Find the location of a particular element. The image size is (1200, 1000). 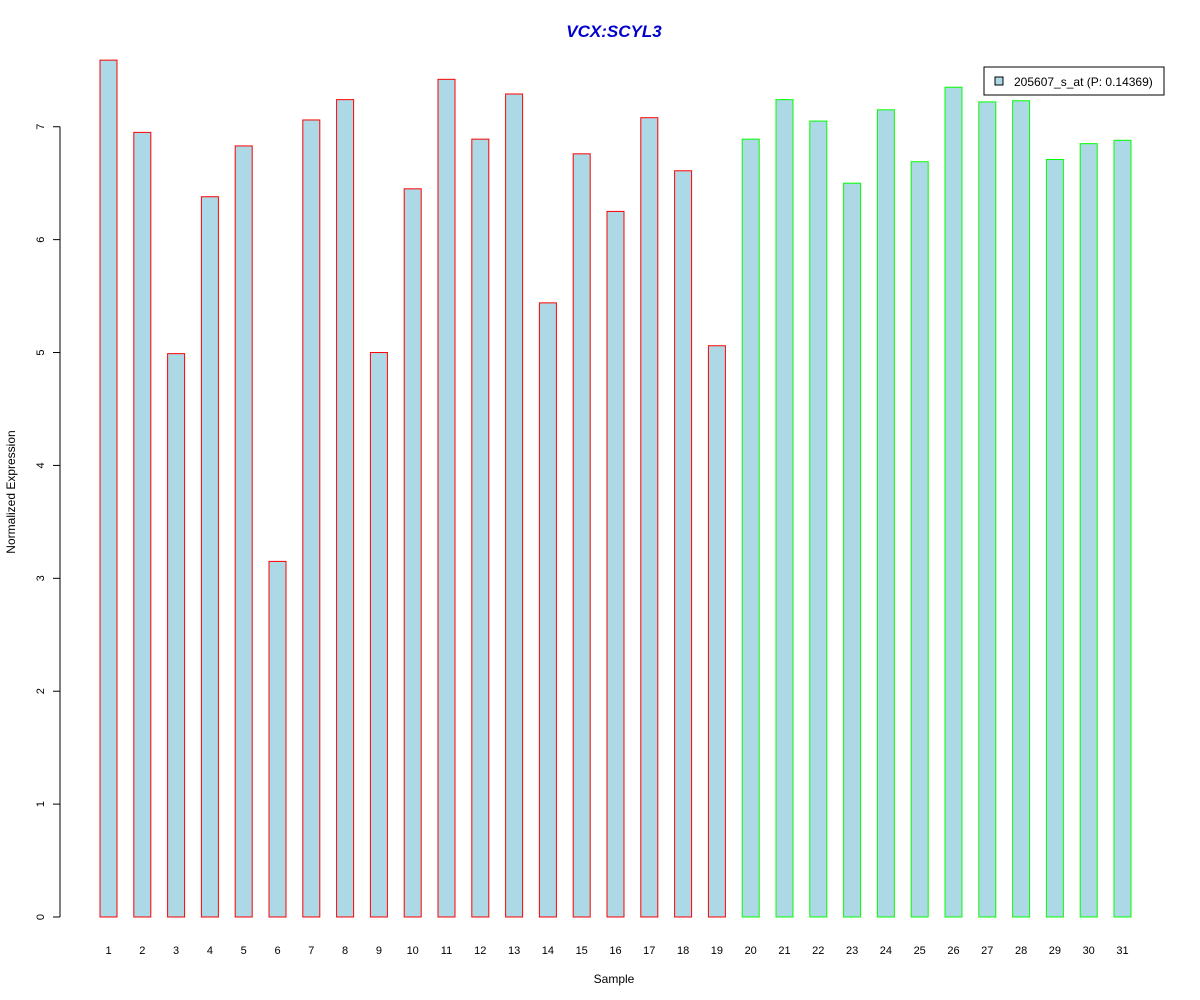

x-tick-label: 16 is located at coordinates (615, 951).